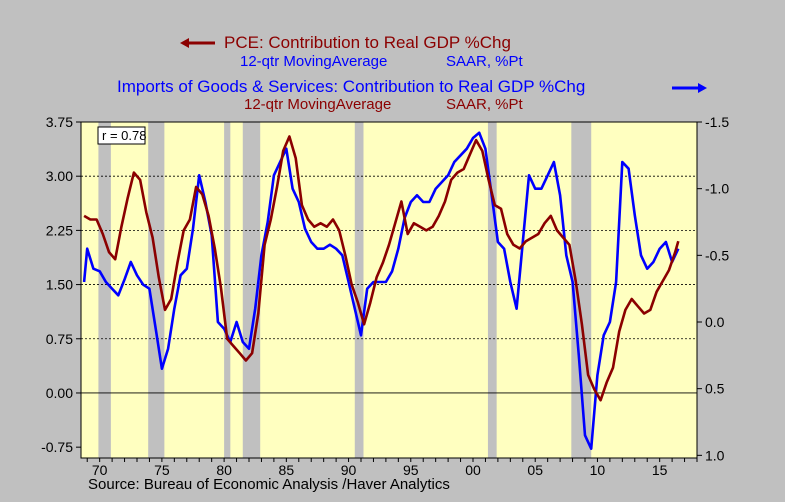 The image size is (785, 502). What do you see at coordinates (59, 122) in the screenshot?
I see `left-tick-label-0: 3.75` at bounding box center [59, 122].